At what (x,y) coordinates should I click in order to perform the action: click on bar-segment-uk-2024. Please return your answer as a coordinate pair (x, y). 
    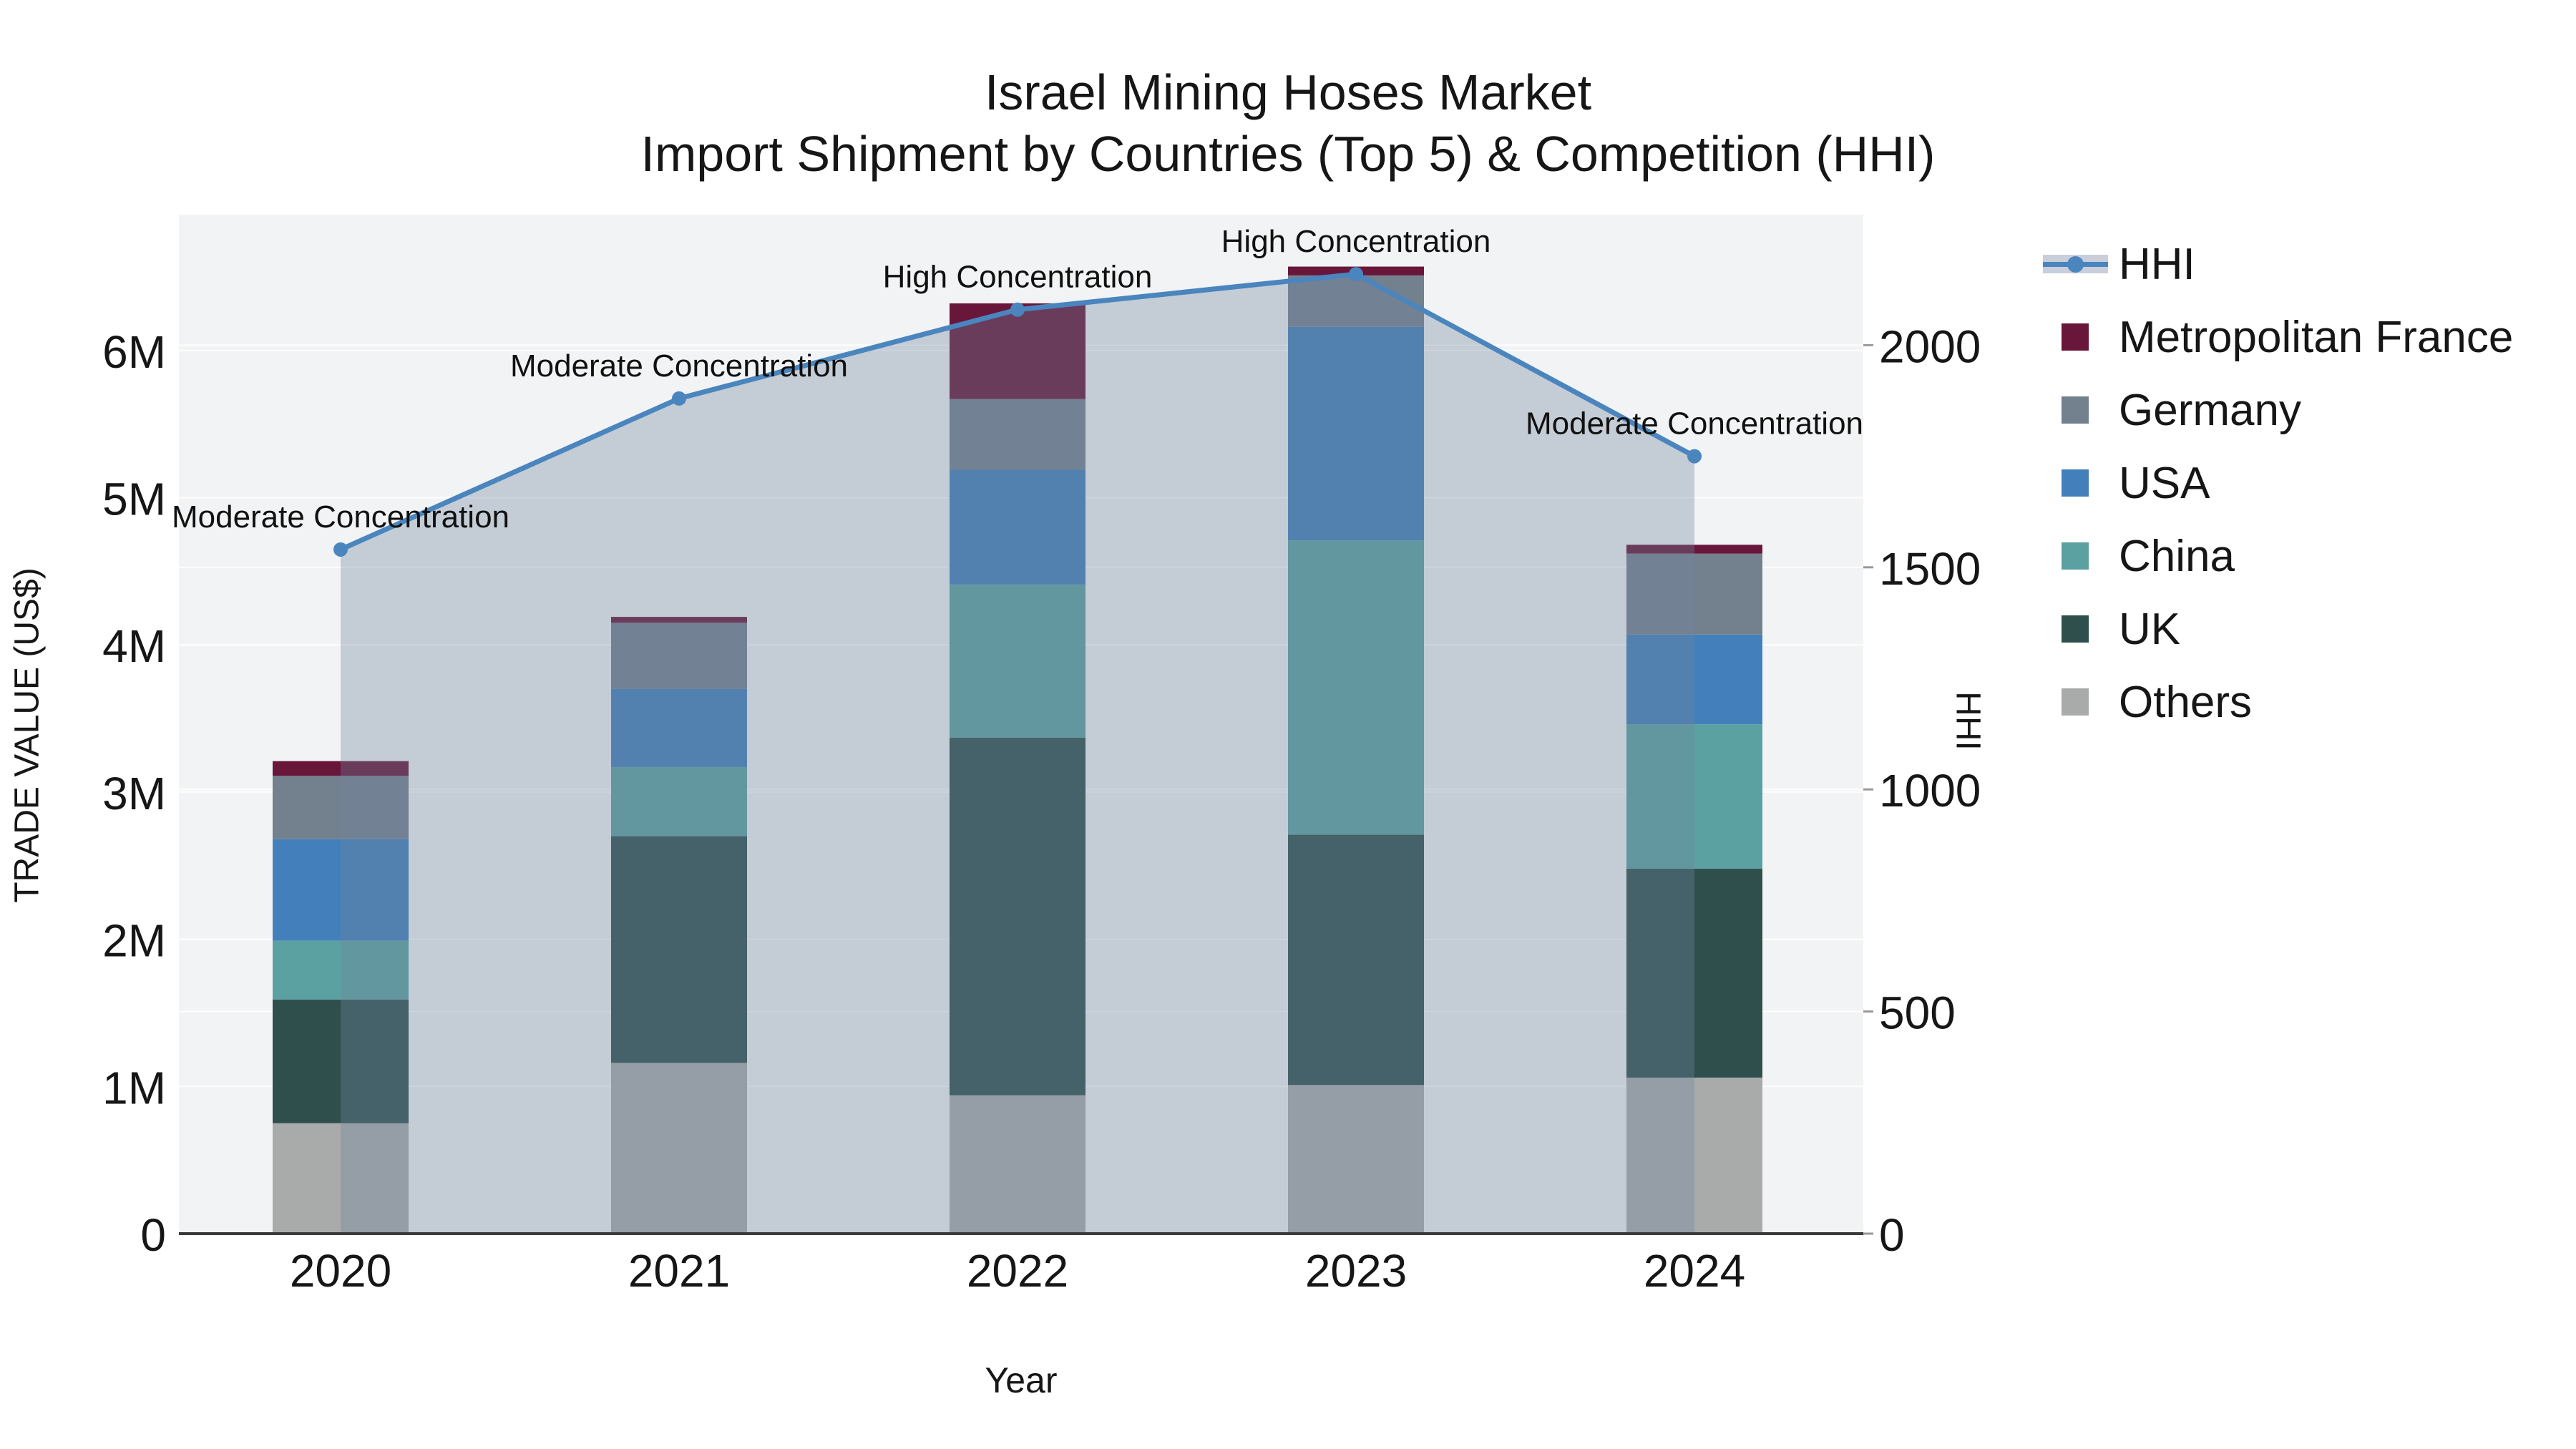
    Looking at the image, I should click on (1694, 973).